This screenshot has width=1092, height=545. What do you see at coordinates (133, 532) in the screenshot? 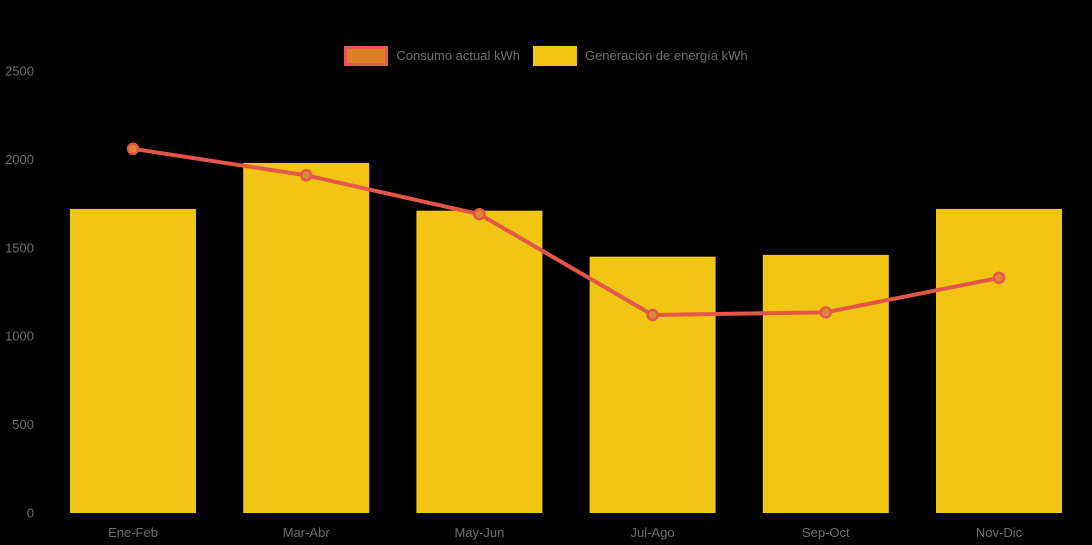
I see `x-axis-label-ene-feb: Ene-Feb` at bounding box center [133, 532].